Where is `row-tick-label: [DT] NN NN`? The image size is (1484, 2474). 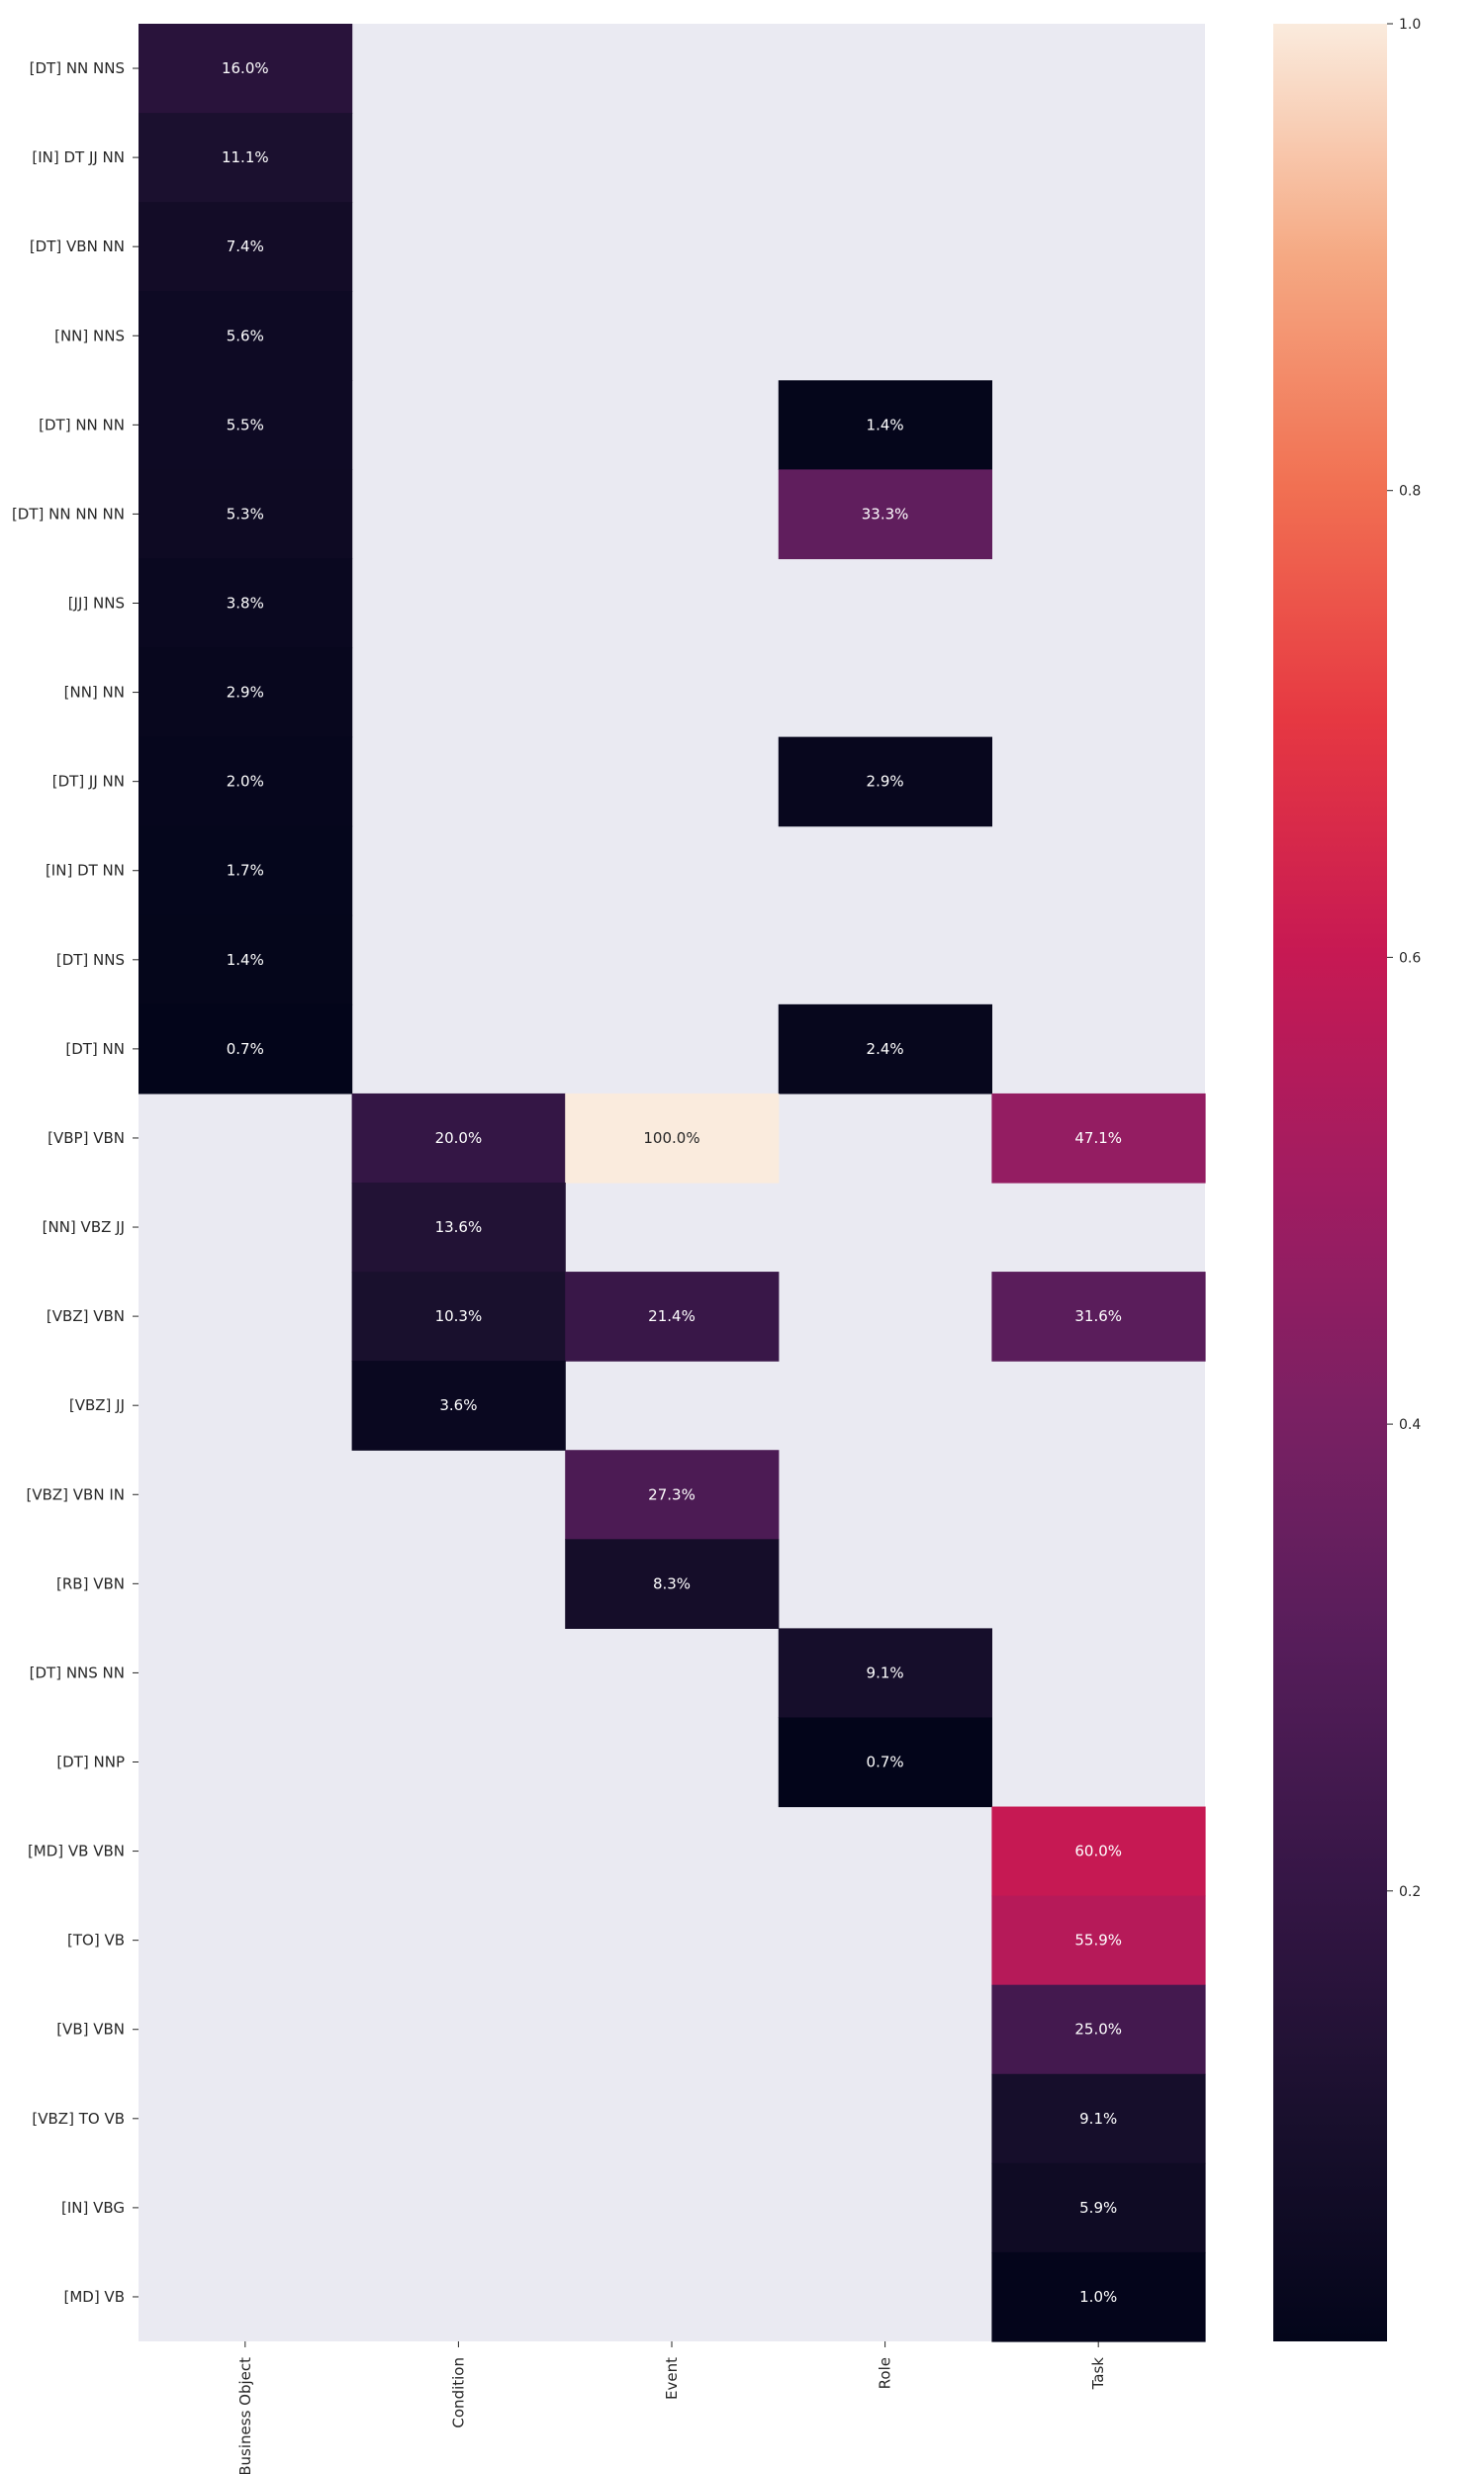 row-tick-label: [DT] NN NN is located at coordinates (82, 424).